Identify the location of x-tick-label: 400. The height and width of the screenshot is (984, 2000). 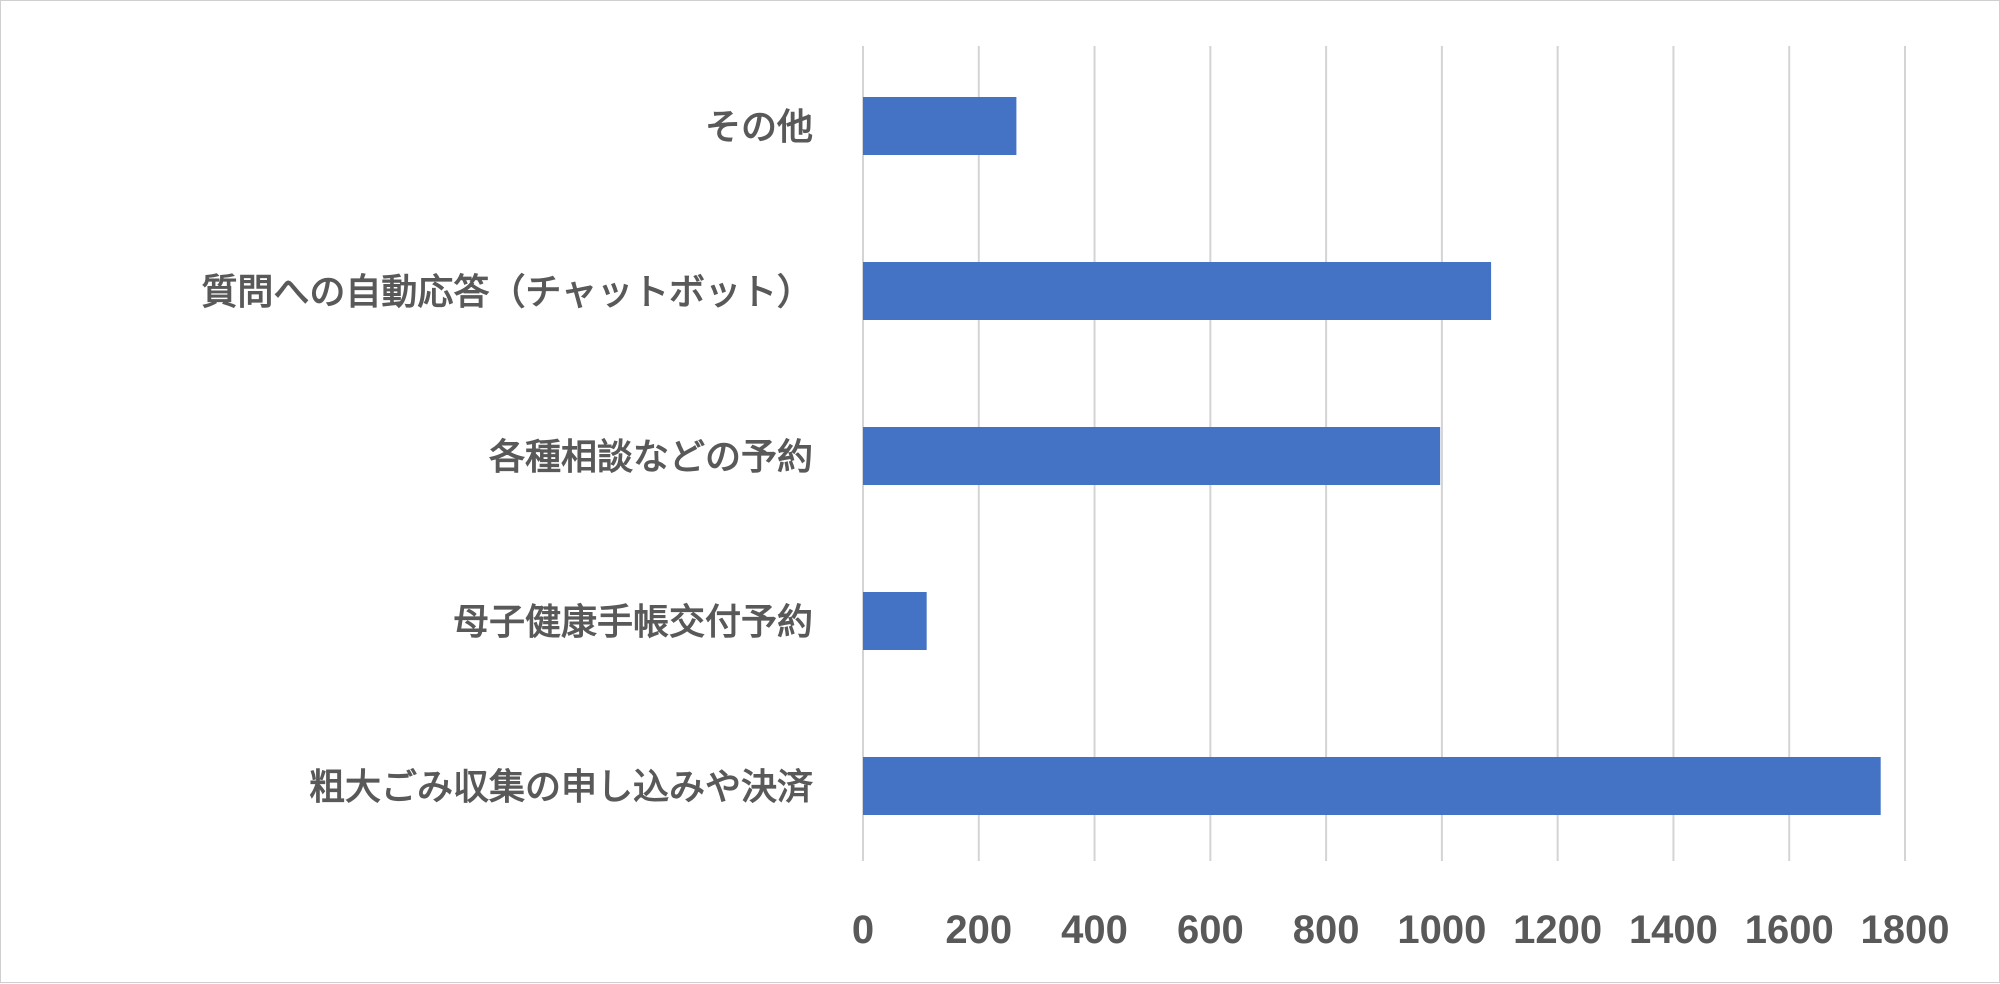
(1094, 930).